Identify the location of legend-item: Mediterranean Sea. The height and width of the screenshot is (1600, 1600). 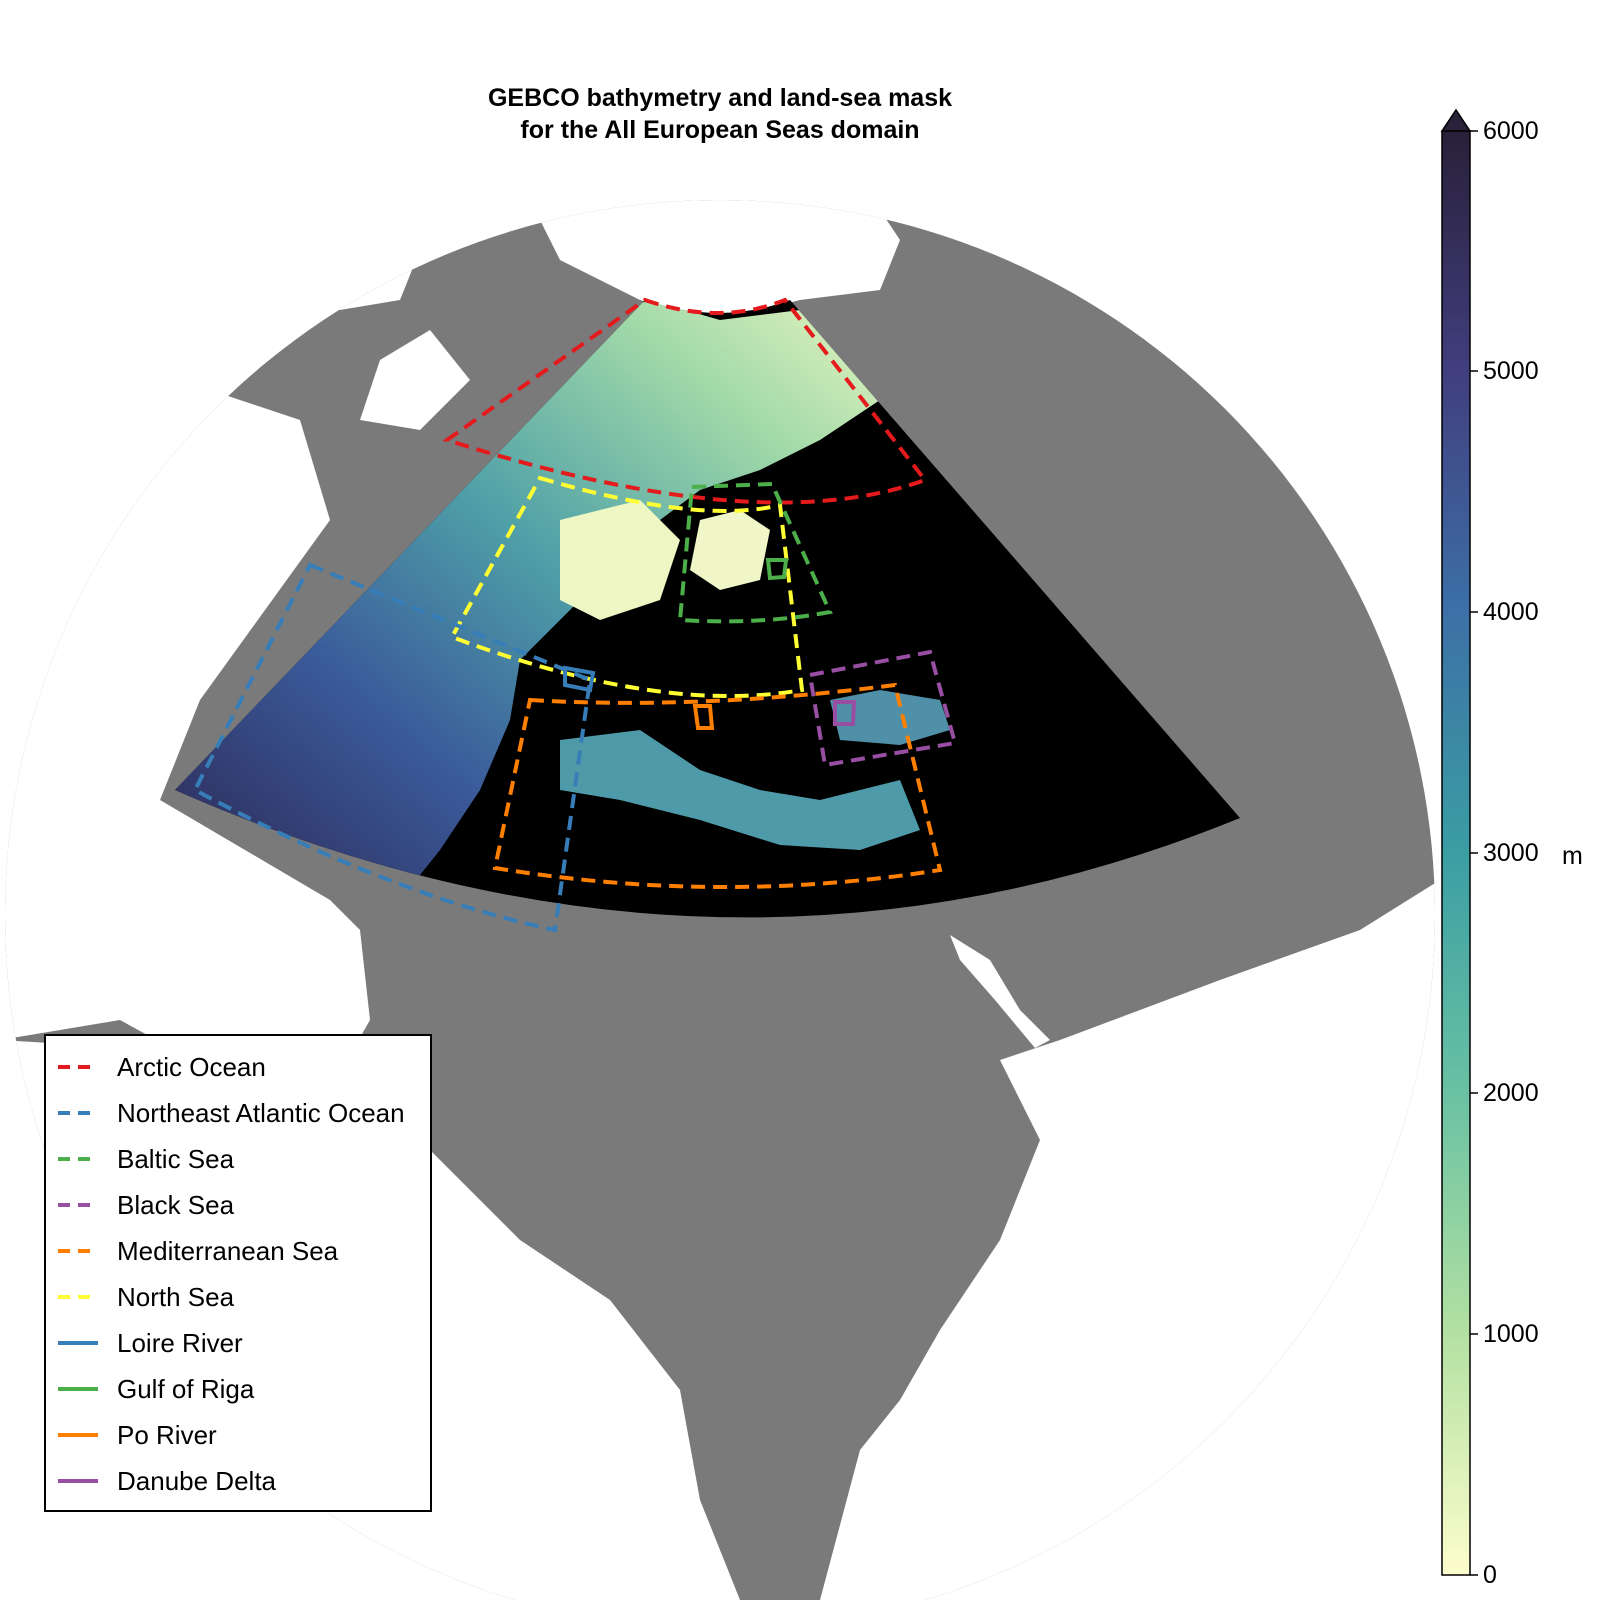
(198, 1251).